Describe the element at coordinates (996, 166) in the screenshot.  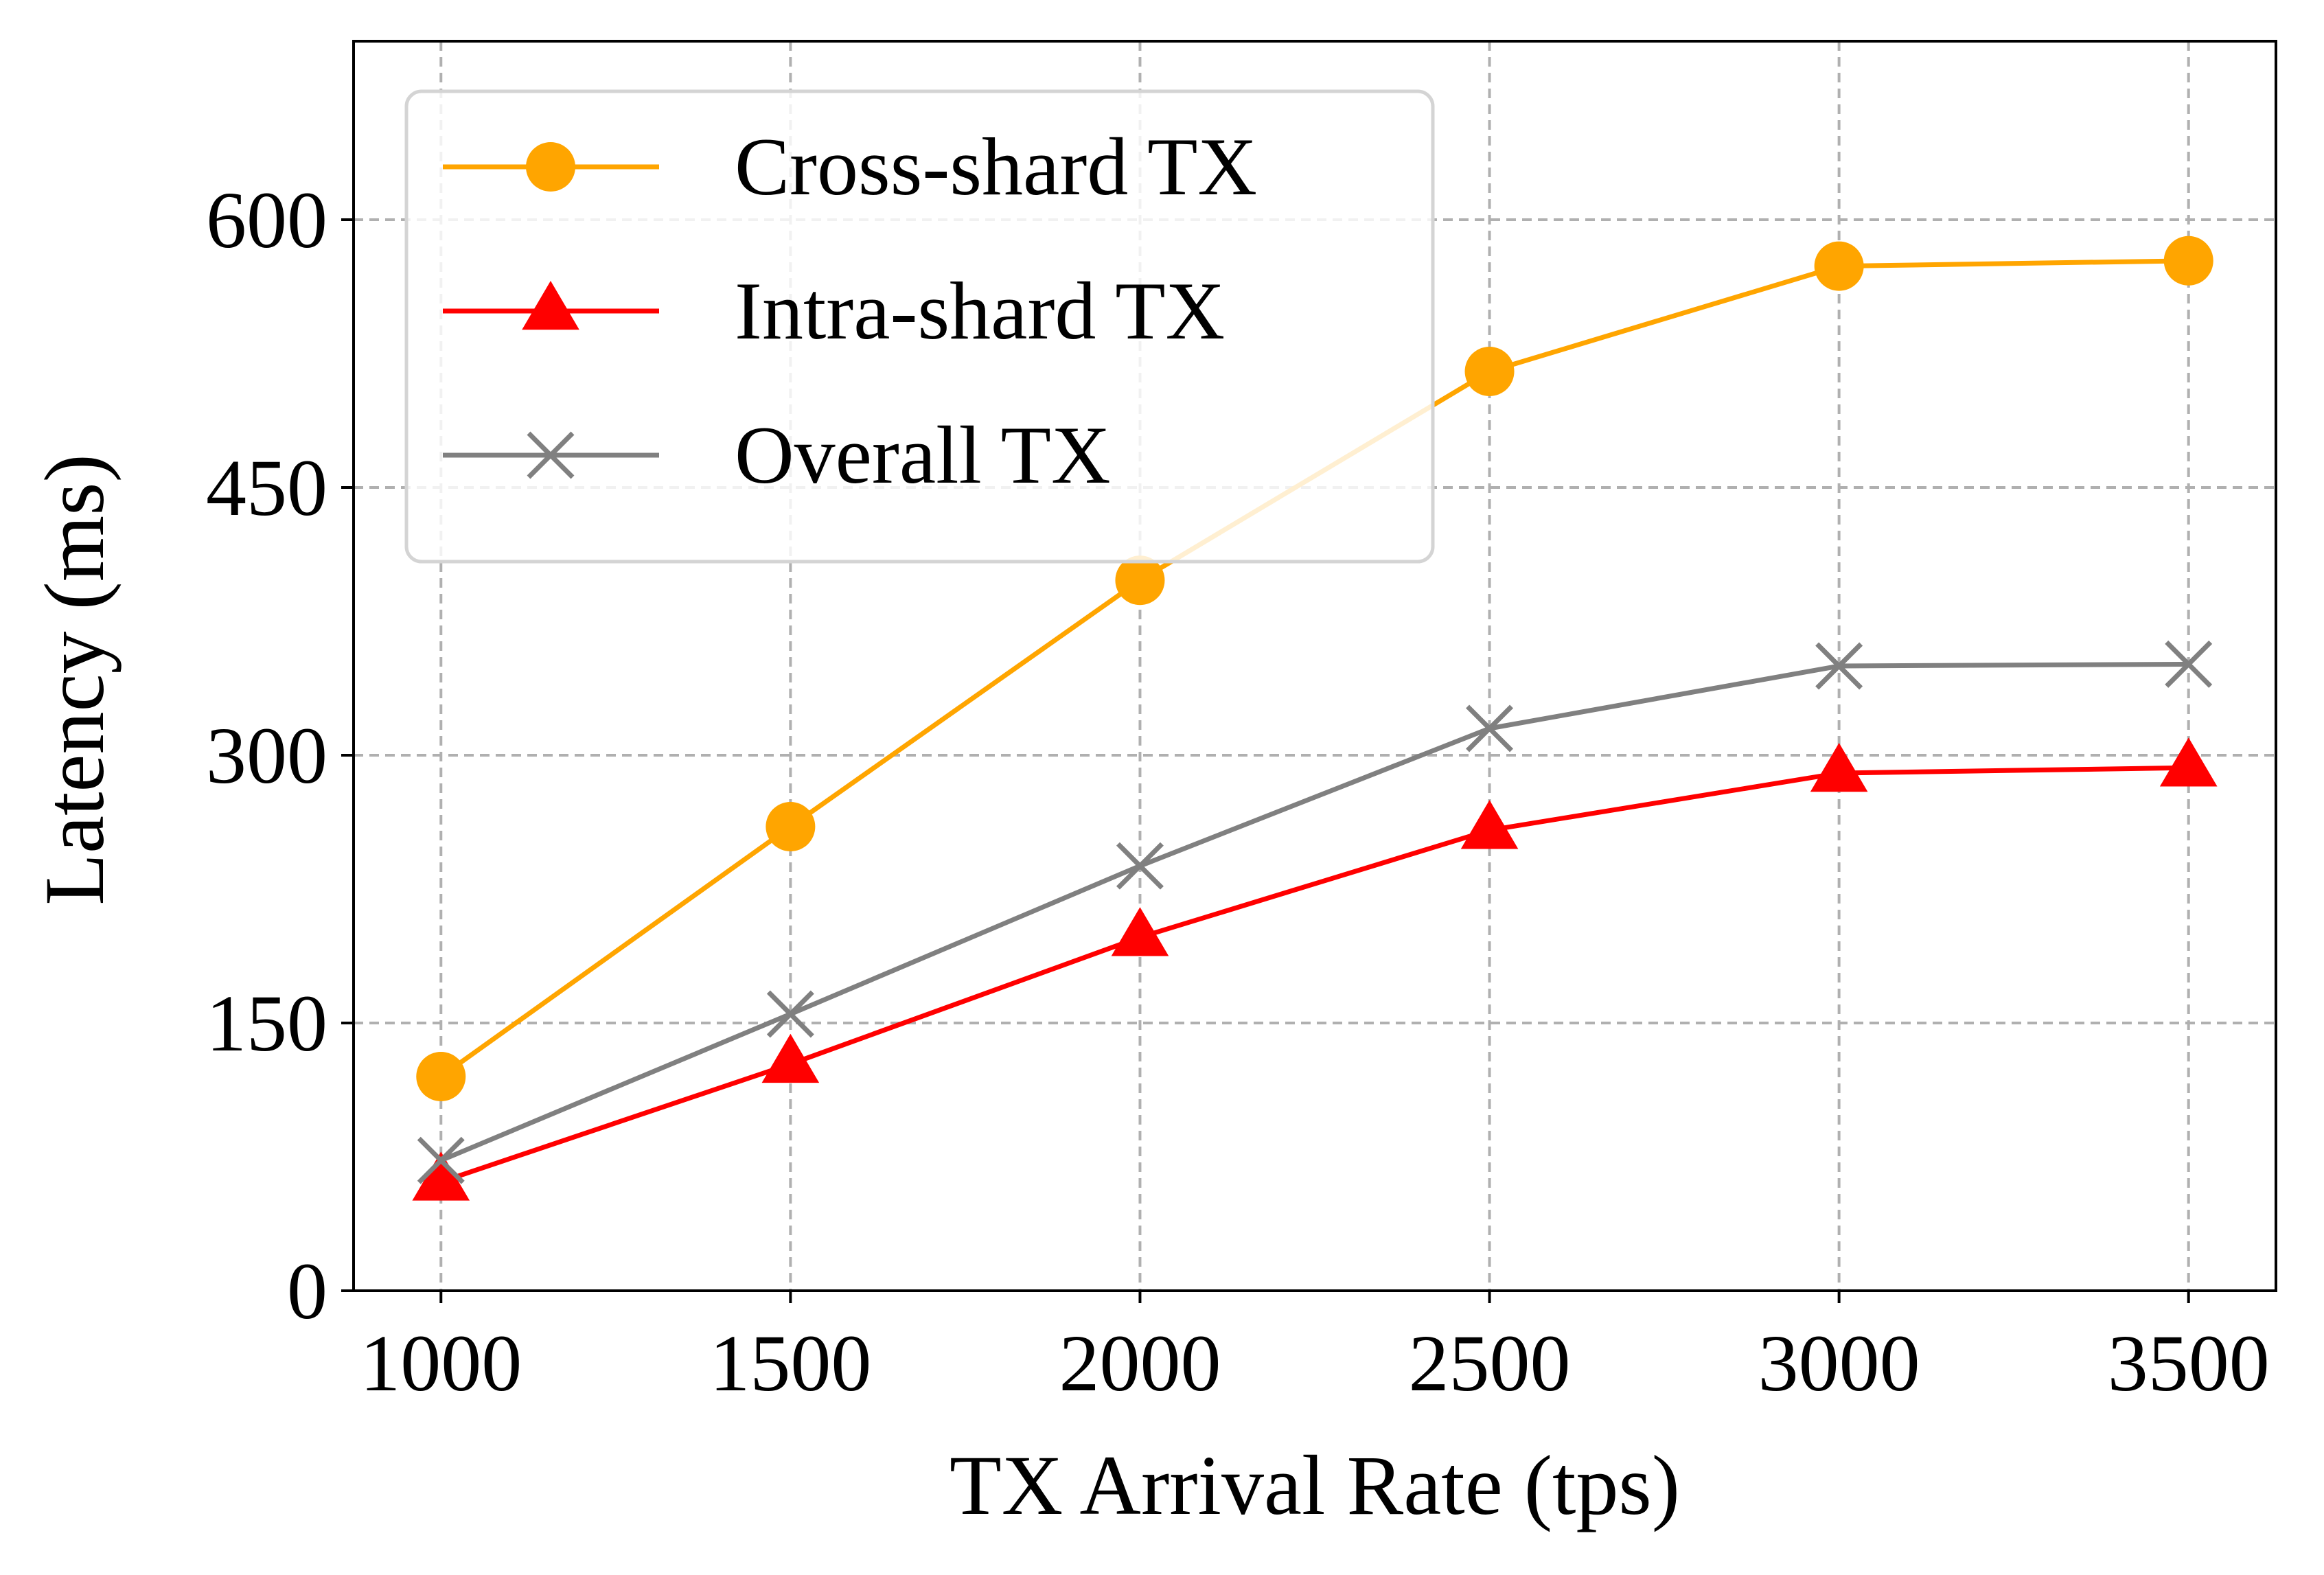
I see `legend-label: Cross-shard TX` at that location.